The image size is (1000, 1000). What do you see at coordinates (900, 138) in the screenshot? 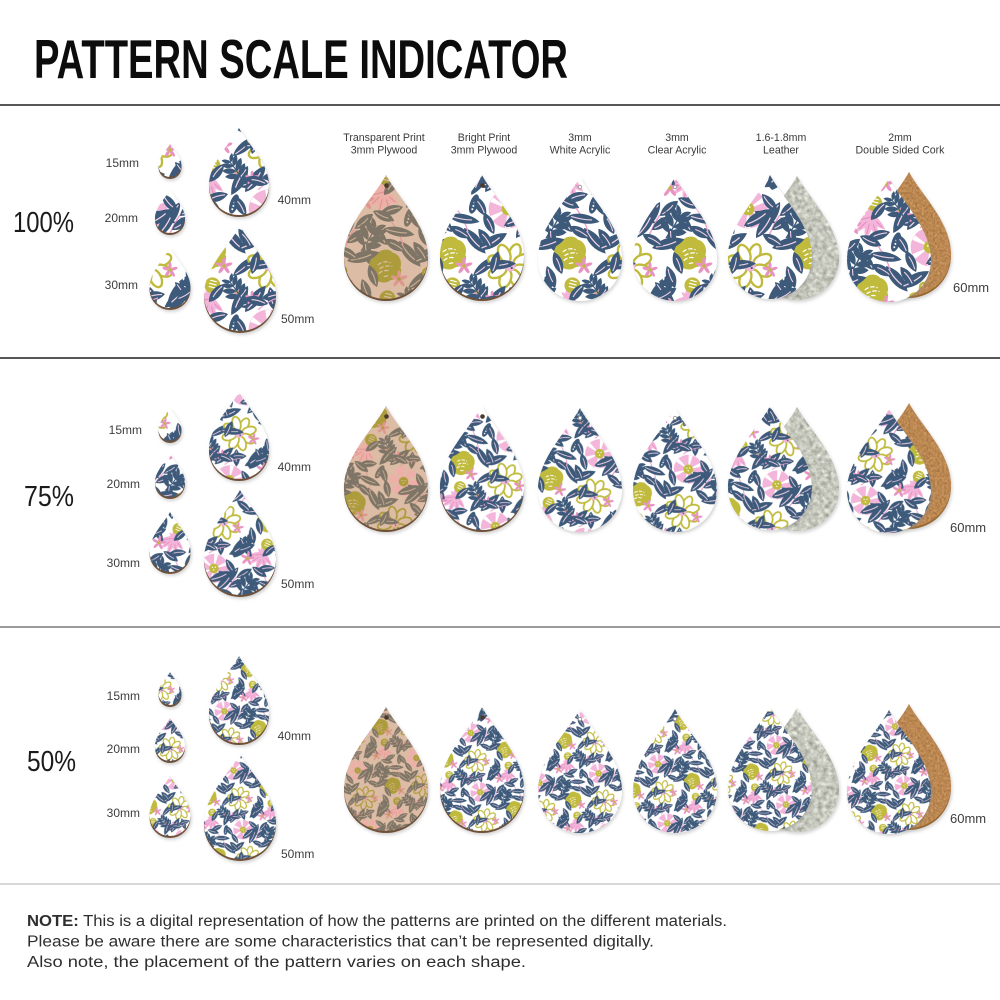
I see `svg-text: 2mm` at bounding box center [900, 138].